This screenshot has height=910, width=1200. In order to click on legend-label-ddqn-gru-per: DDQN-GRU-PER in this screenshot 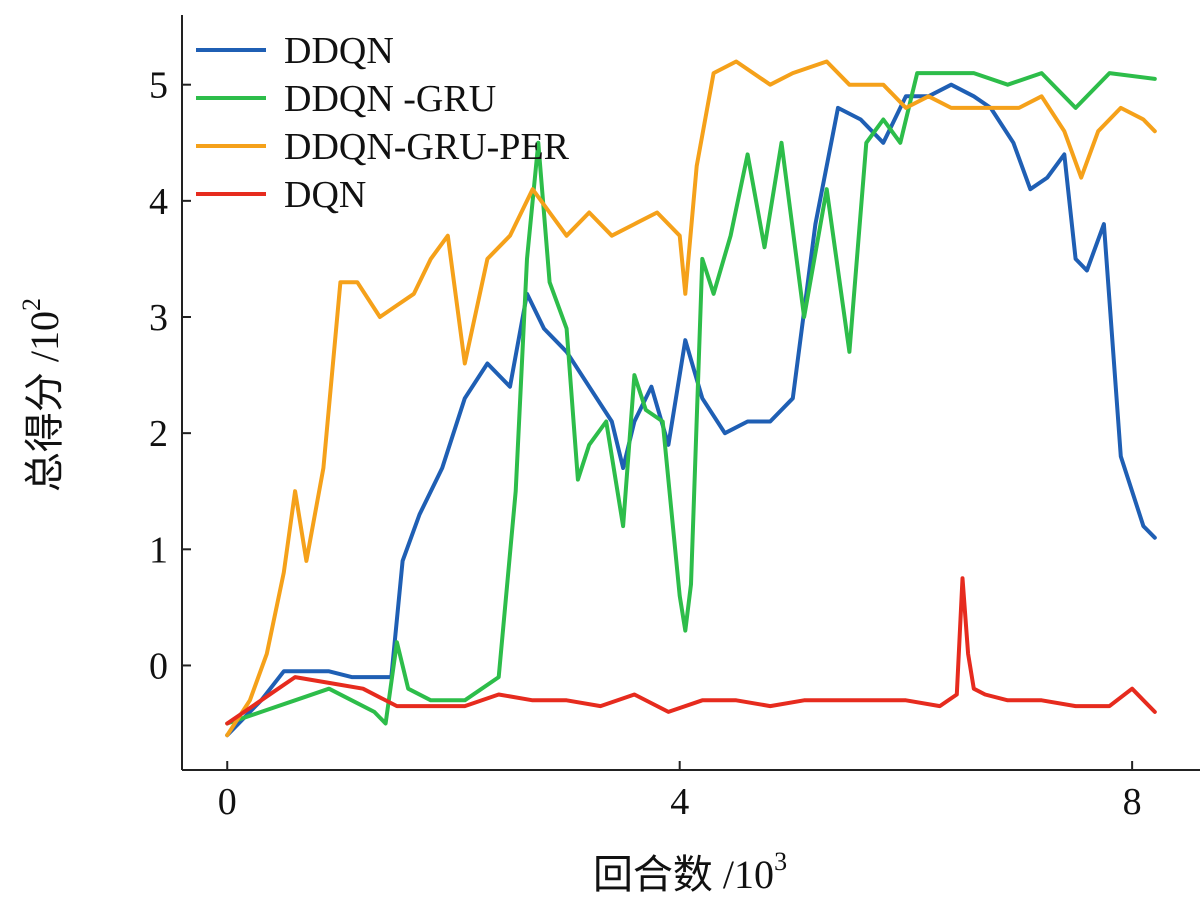, I will do `click(427, 147)`.